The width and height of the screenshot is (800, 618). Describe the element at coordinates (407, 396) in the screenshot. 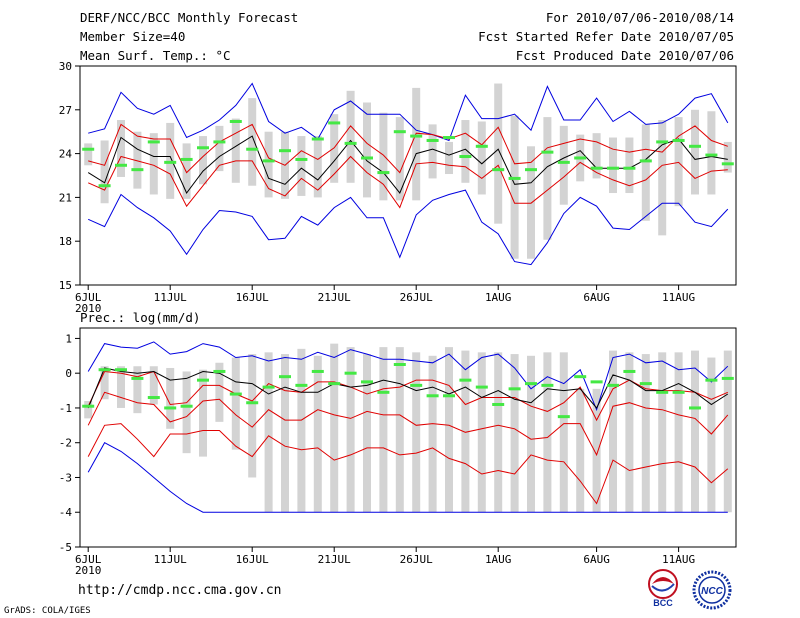

I see `prec-series-upper` at that location.